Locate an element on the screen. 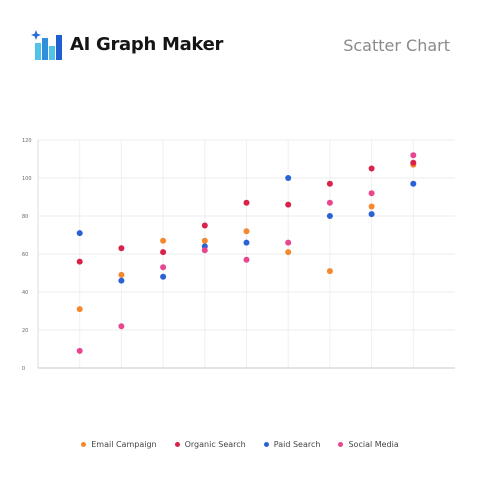 The image size is (480, 480). y-tick-label: 80 is located at coordinates (25, 217).